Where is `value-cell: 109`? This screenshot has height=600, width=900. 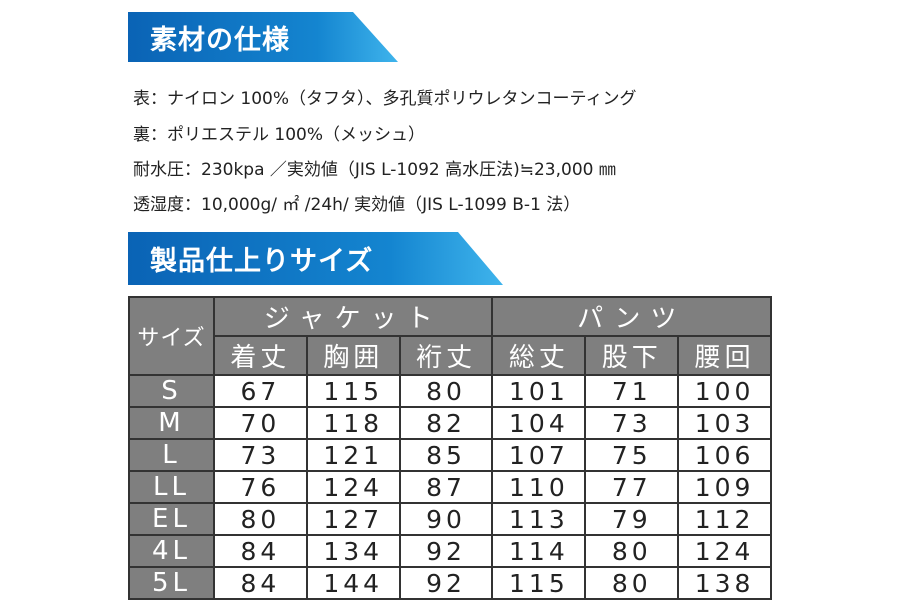 value-cell: 109 is located at coordinates (724, 487).